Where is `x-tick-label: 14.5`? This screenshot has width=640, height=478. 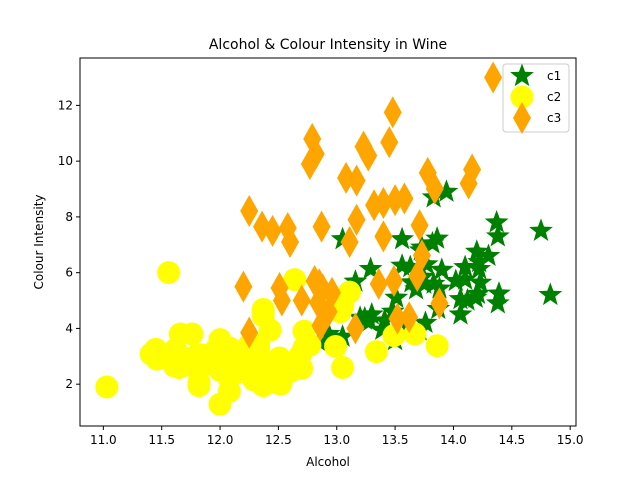 x-tick-label: 14.5 is located at coordinates (511, 440).